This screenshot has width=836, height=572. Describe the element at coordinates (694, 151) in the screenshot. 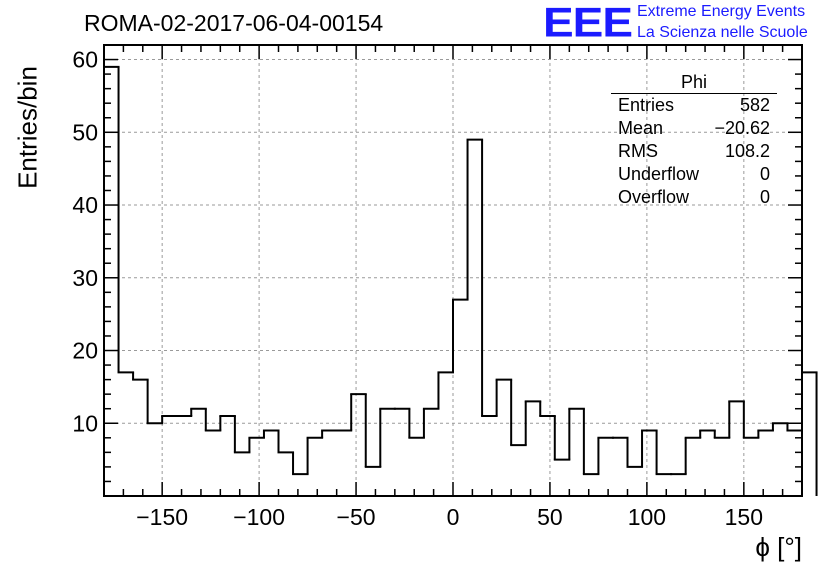

I see `stats-row-rms: RMS 108.2` at that location.